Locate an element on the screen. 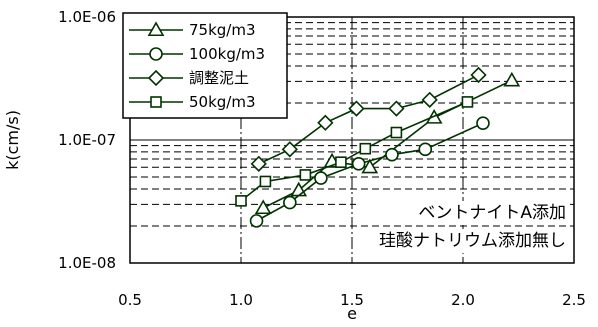 The width and height of the screenshot is (598, 327). series-circle is located at coordinates (369, 172).